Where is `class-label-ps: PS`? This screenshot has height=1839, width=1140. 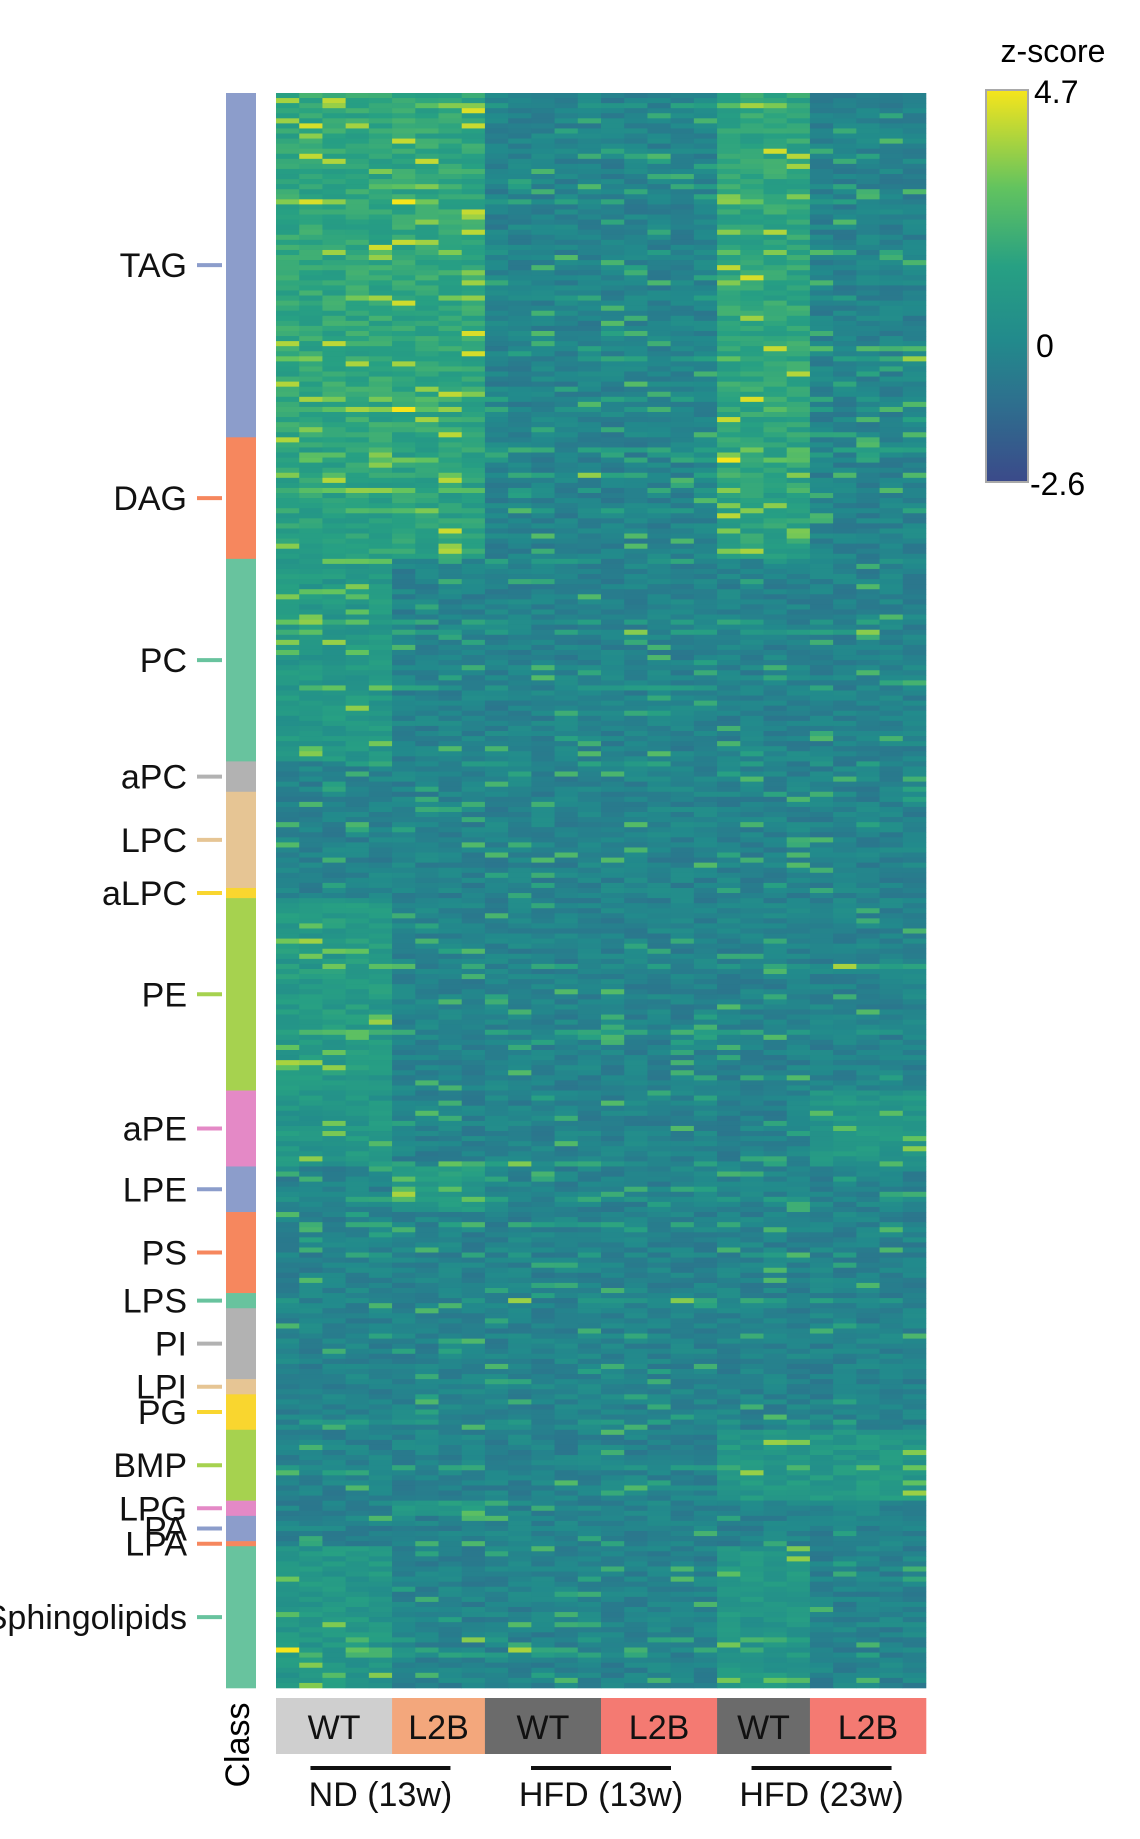
class-label-ps: PS is located at coordinates (164, 1254).